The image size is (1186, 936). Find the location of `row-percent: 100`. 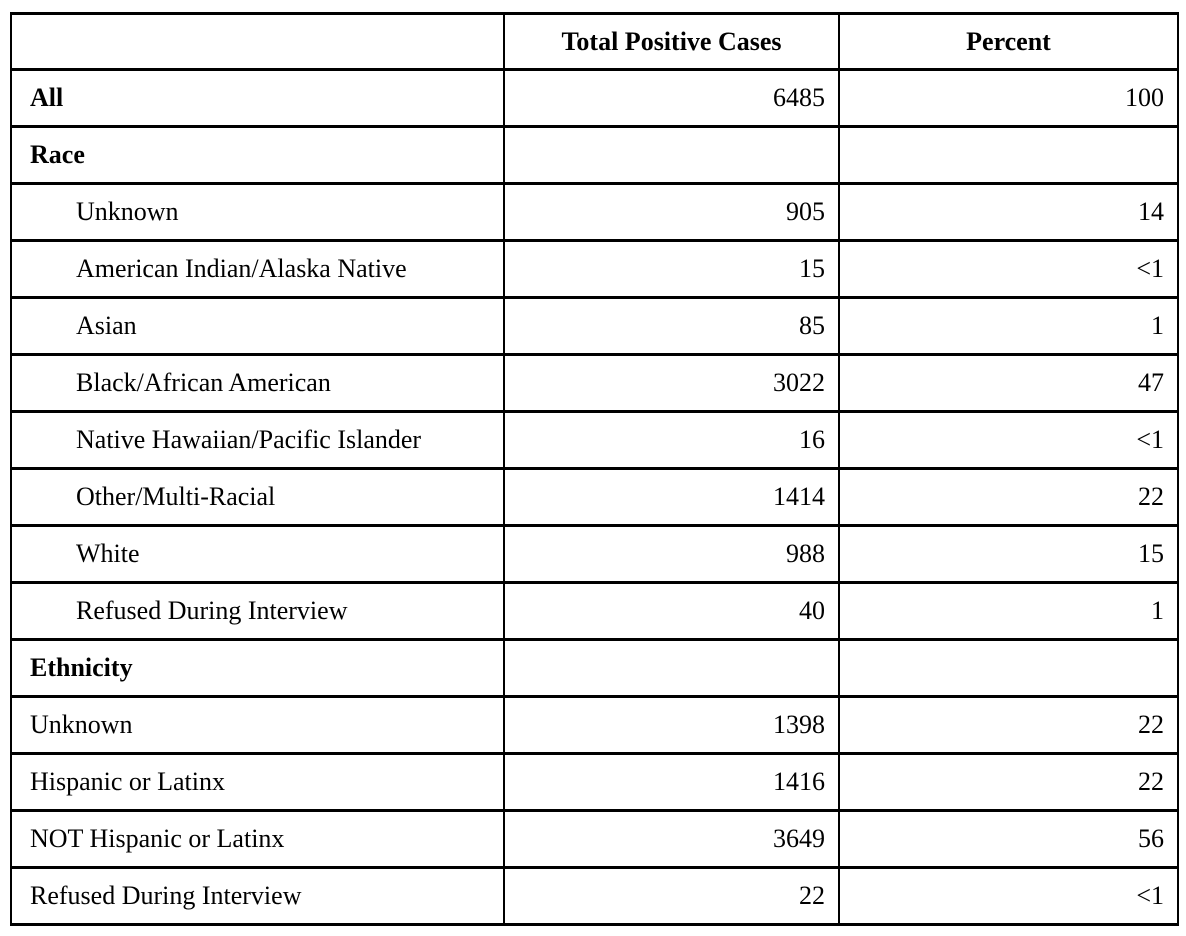

row-percent: 100 is located at coordinates (1008, 98).